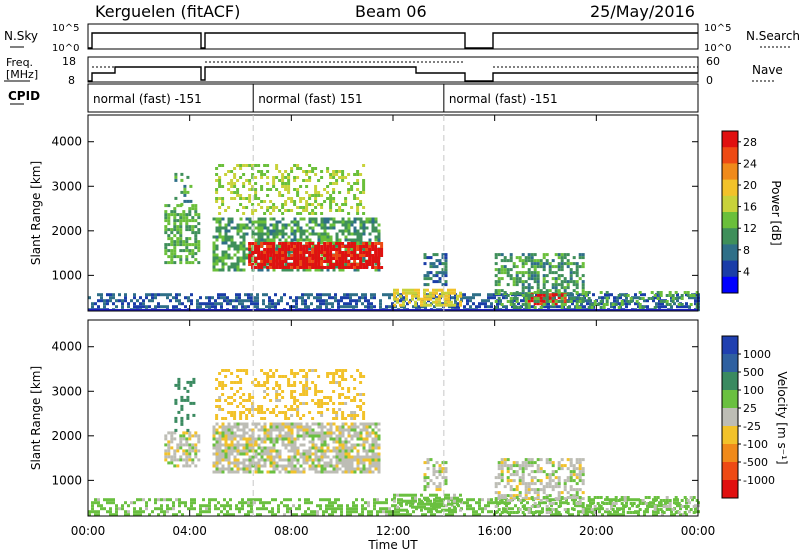 Image resolution: width=800 pixels, height=554 pixels. What do you see at coordinates (773, 36) in the screenshot?
I see `sky-right-label: N.Search` at bounding box center [773, 36].